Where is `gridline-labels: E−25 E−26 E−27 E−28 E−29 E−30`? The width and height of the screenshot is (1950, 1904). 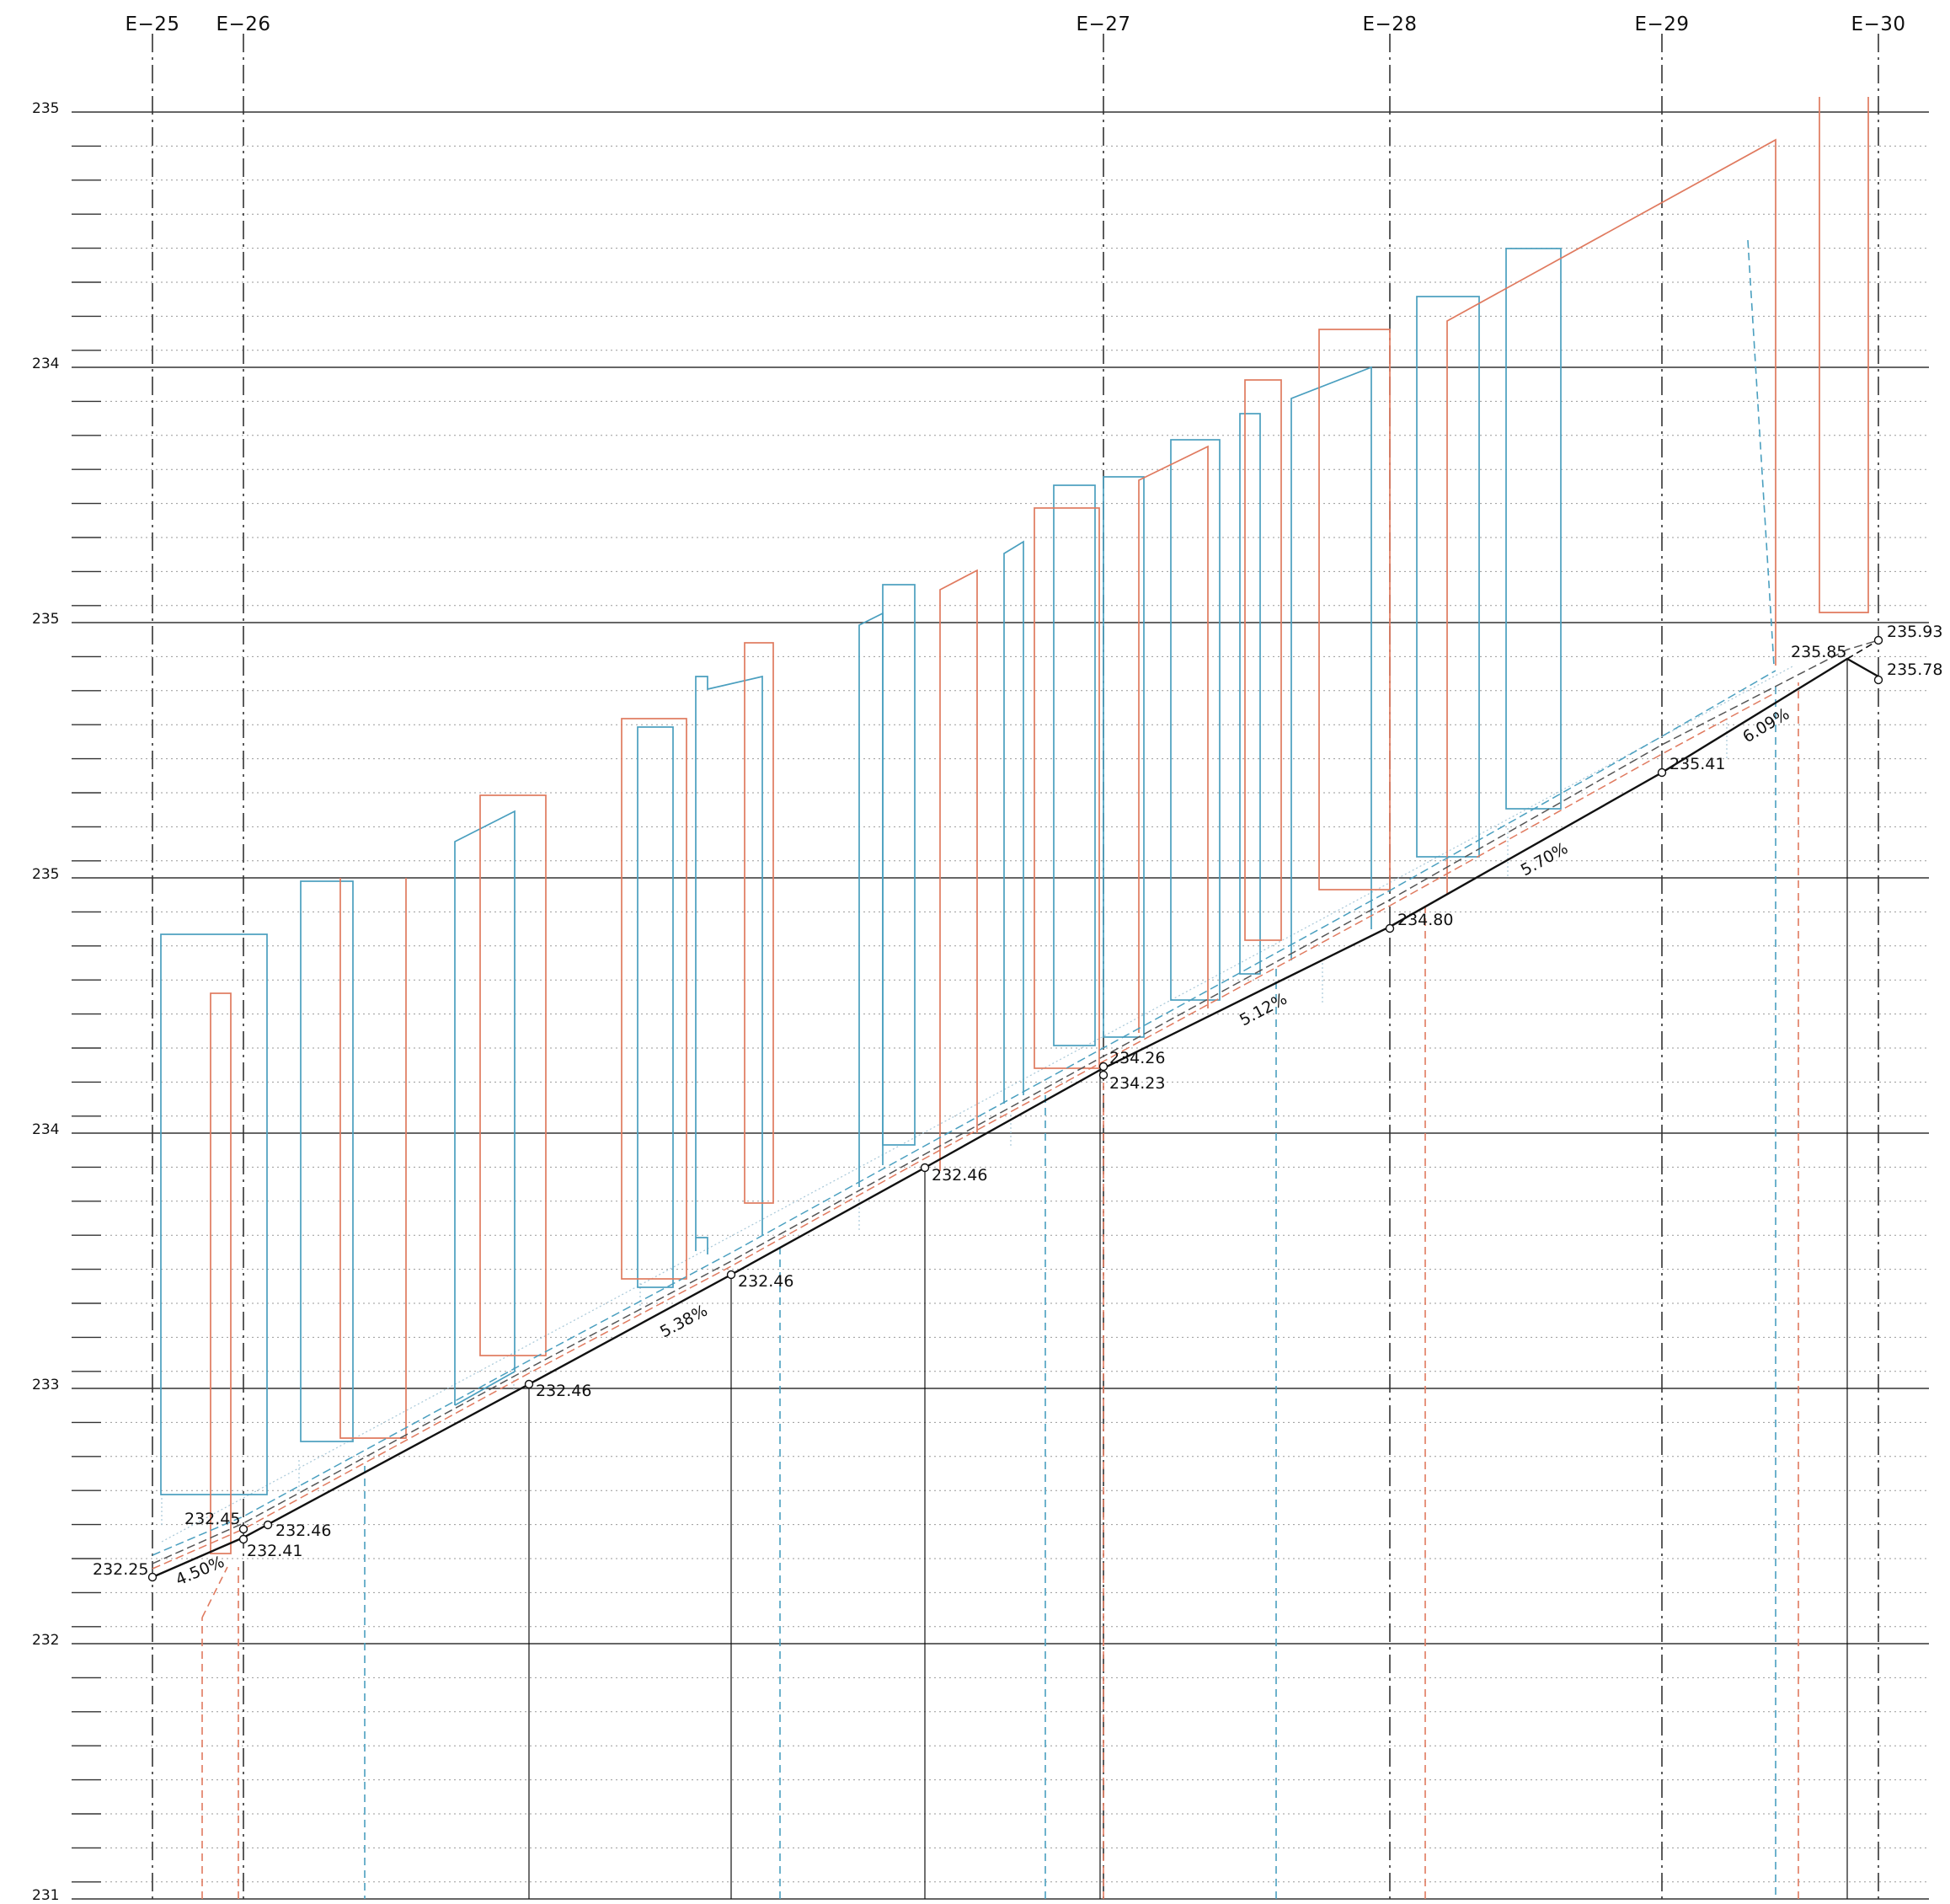 gridline-labels: E−25 E−26 E−27 E−28 E−29 E−30 is located at coordinates (1015, 24).